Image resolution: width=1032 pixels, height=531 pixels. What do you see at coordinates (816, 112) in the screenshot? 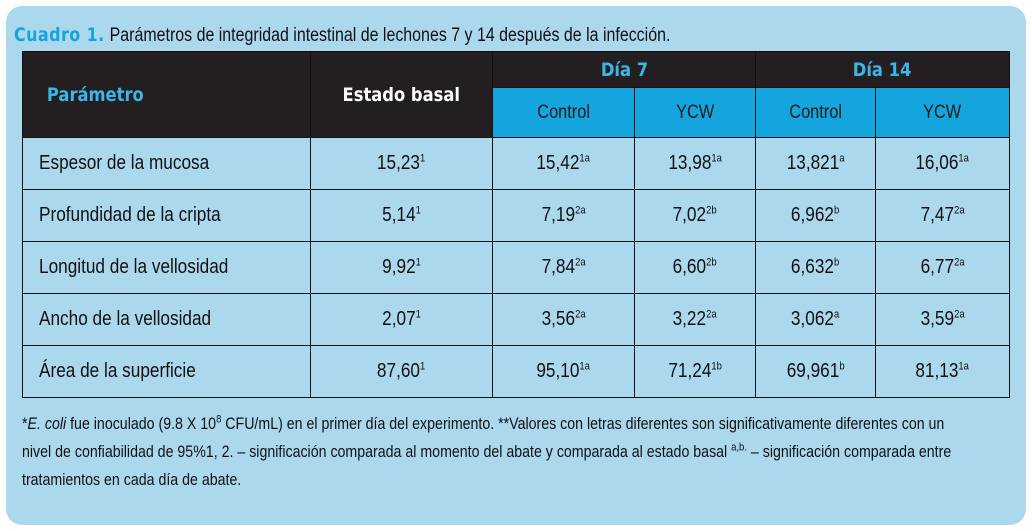
I see `subheader-control-d14: Control` at bounding box center [816, 112].